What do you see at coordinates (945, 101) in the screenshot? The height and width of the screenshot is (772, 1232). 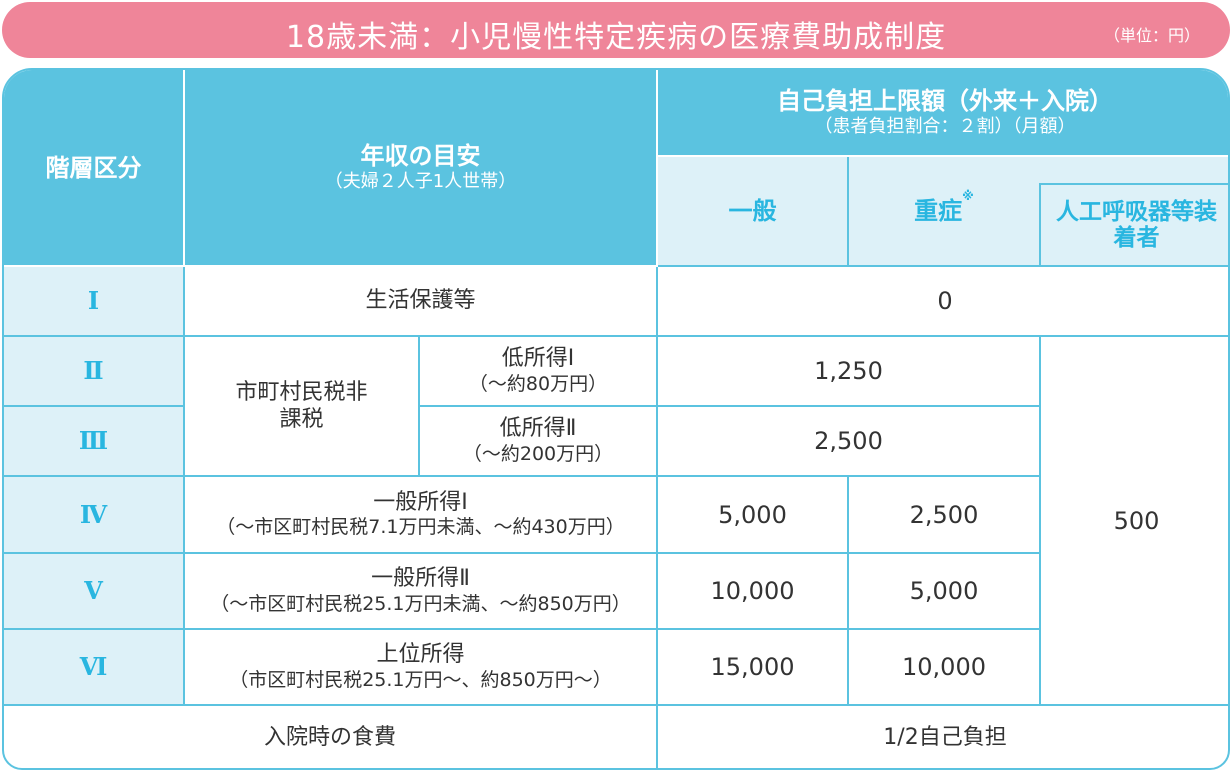 I see `header-limit-label: 自己負担上限額（外来＋入院）` at bounding box center [945, 101].